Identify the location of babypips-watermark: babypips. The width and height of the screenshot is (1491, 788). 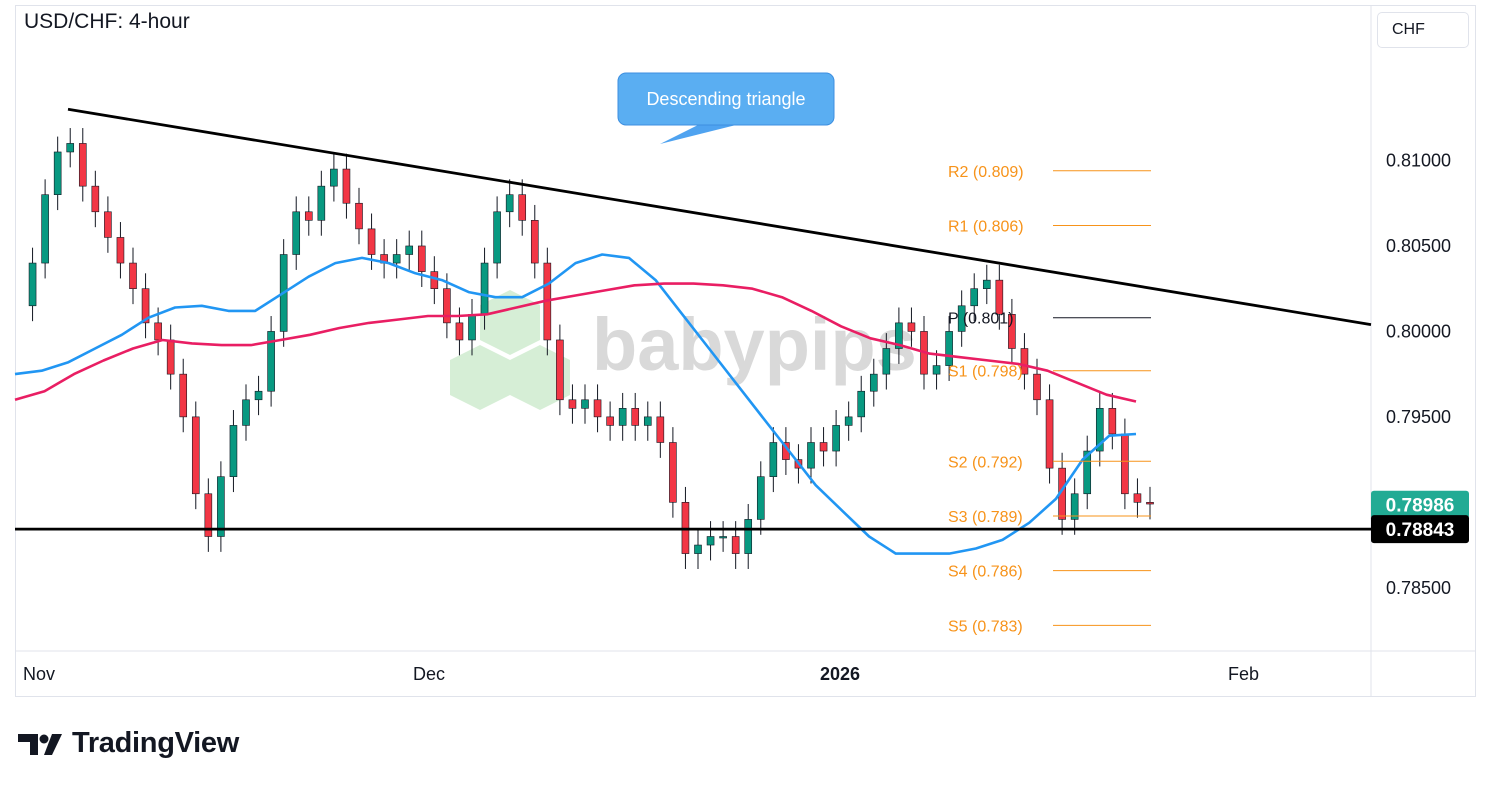
(683, 350).